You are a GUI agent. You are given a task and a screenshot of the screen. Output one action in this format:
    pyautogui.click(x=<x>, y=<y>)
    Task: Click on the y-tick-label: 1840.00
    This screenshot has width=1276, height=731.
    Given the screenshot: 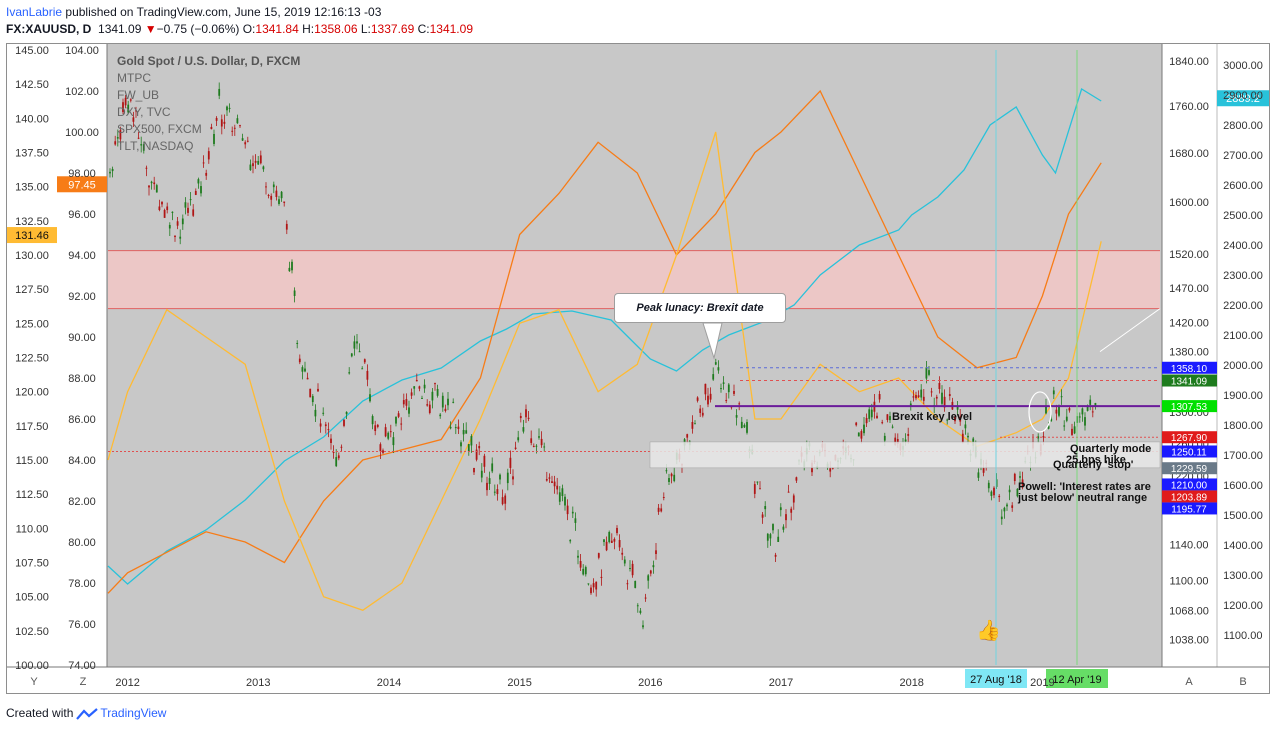 What is the action you would take?
    pyautogui.click(x=1189, y=62)
    